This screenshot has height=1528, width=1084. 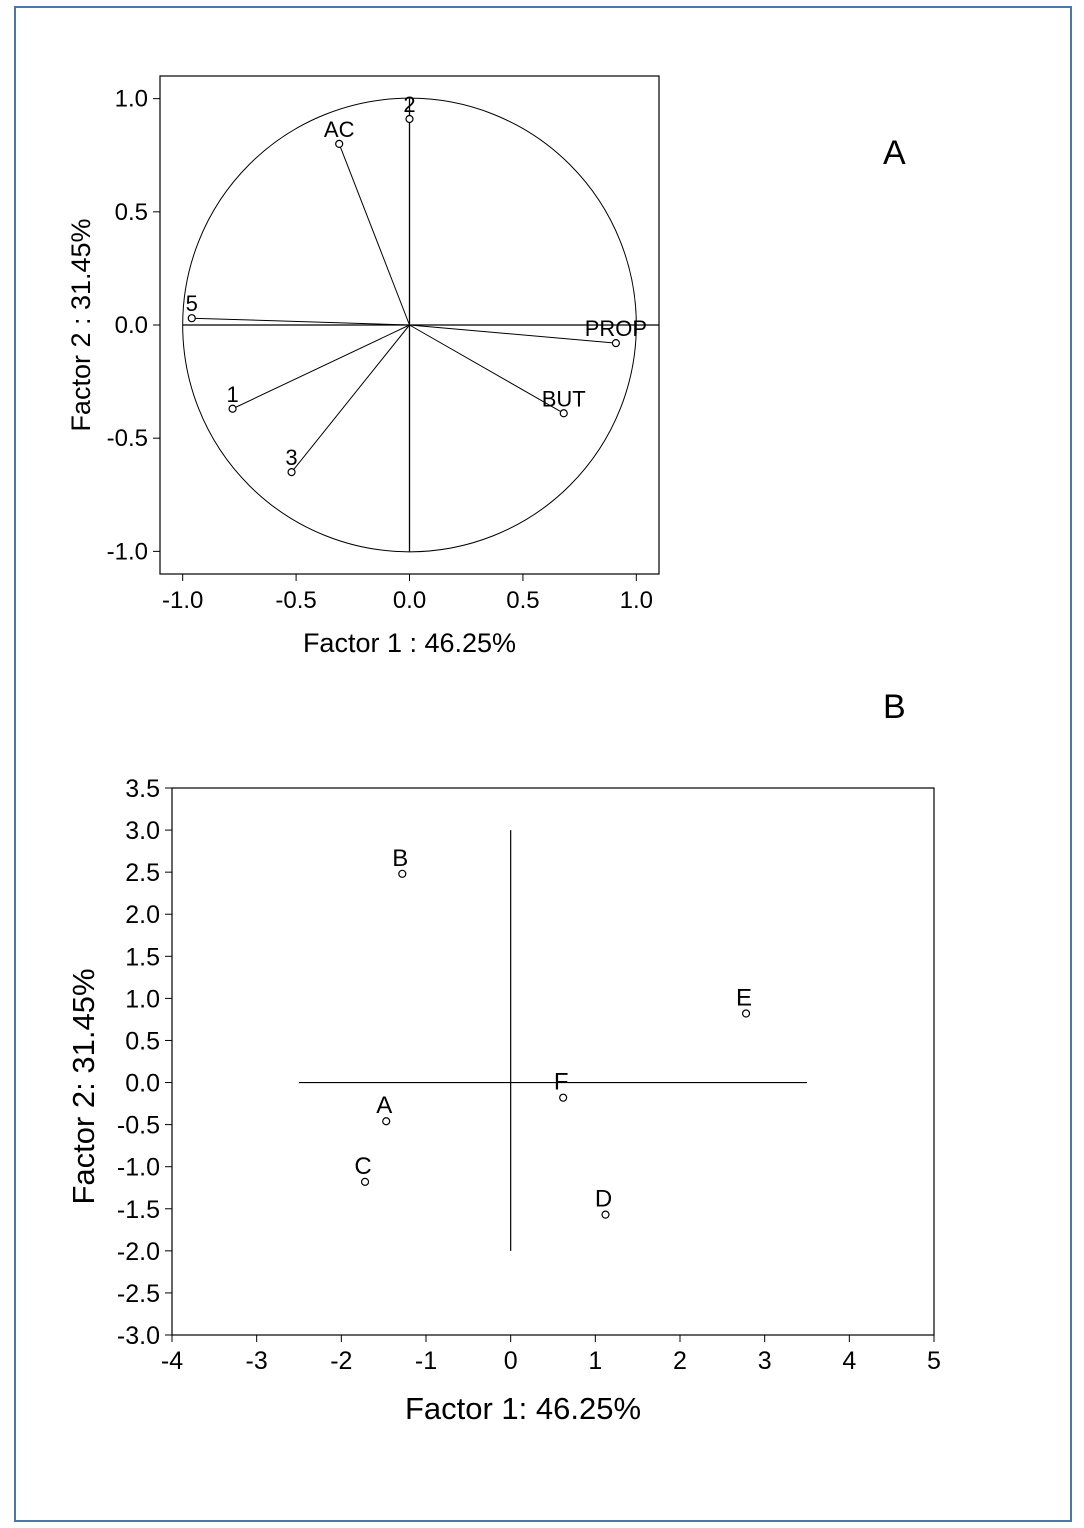 What do you see at coordinates (142, 789) in the screenshot?
I see `y-tick-label: 3.5` at bounding box center [142, 789].